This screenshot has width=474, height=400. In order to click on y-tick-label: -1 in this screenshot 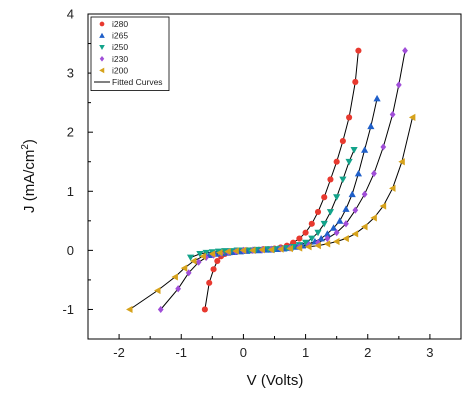, I will do `click(68, 309)`.